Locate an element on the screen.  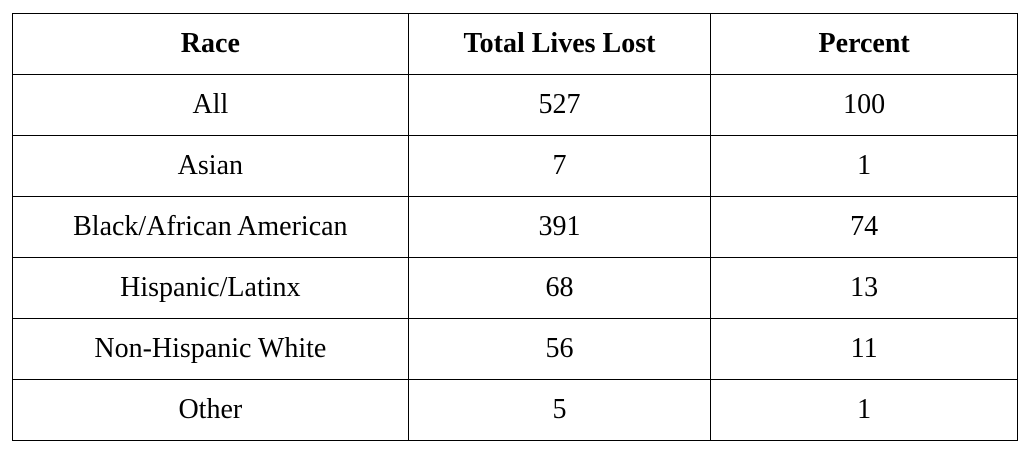
table-cell: 11 is located at coordinates (864, 349).